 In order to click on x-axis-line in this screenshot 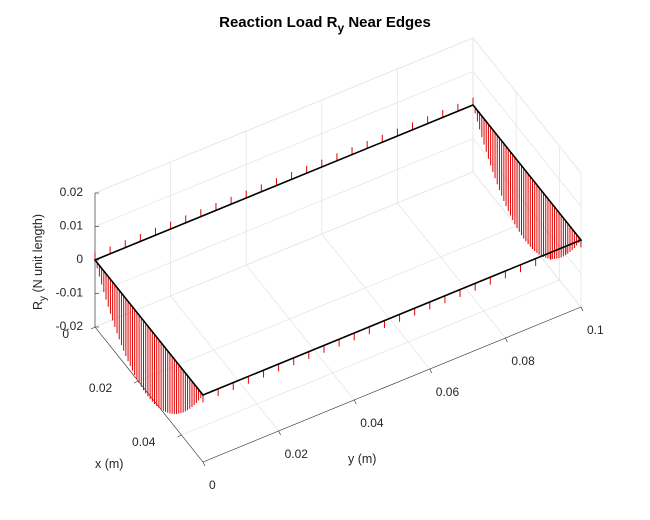, I will do `click(149, 394)`.